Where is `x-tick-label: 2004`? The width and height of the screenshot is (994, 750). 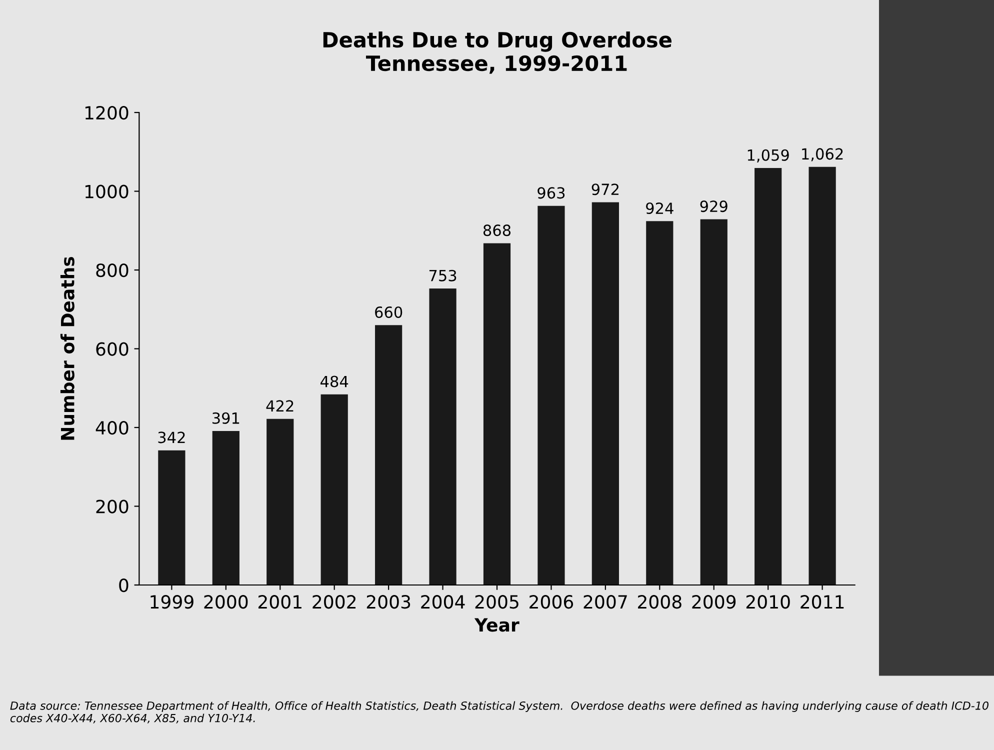
x-tick-label: 2004 is located at coordinates (443, 602).